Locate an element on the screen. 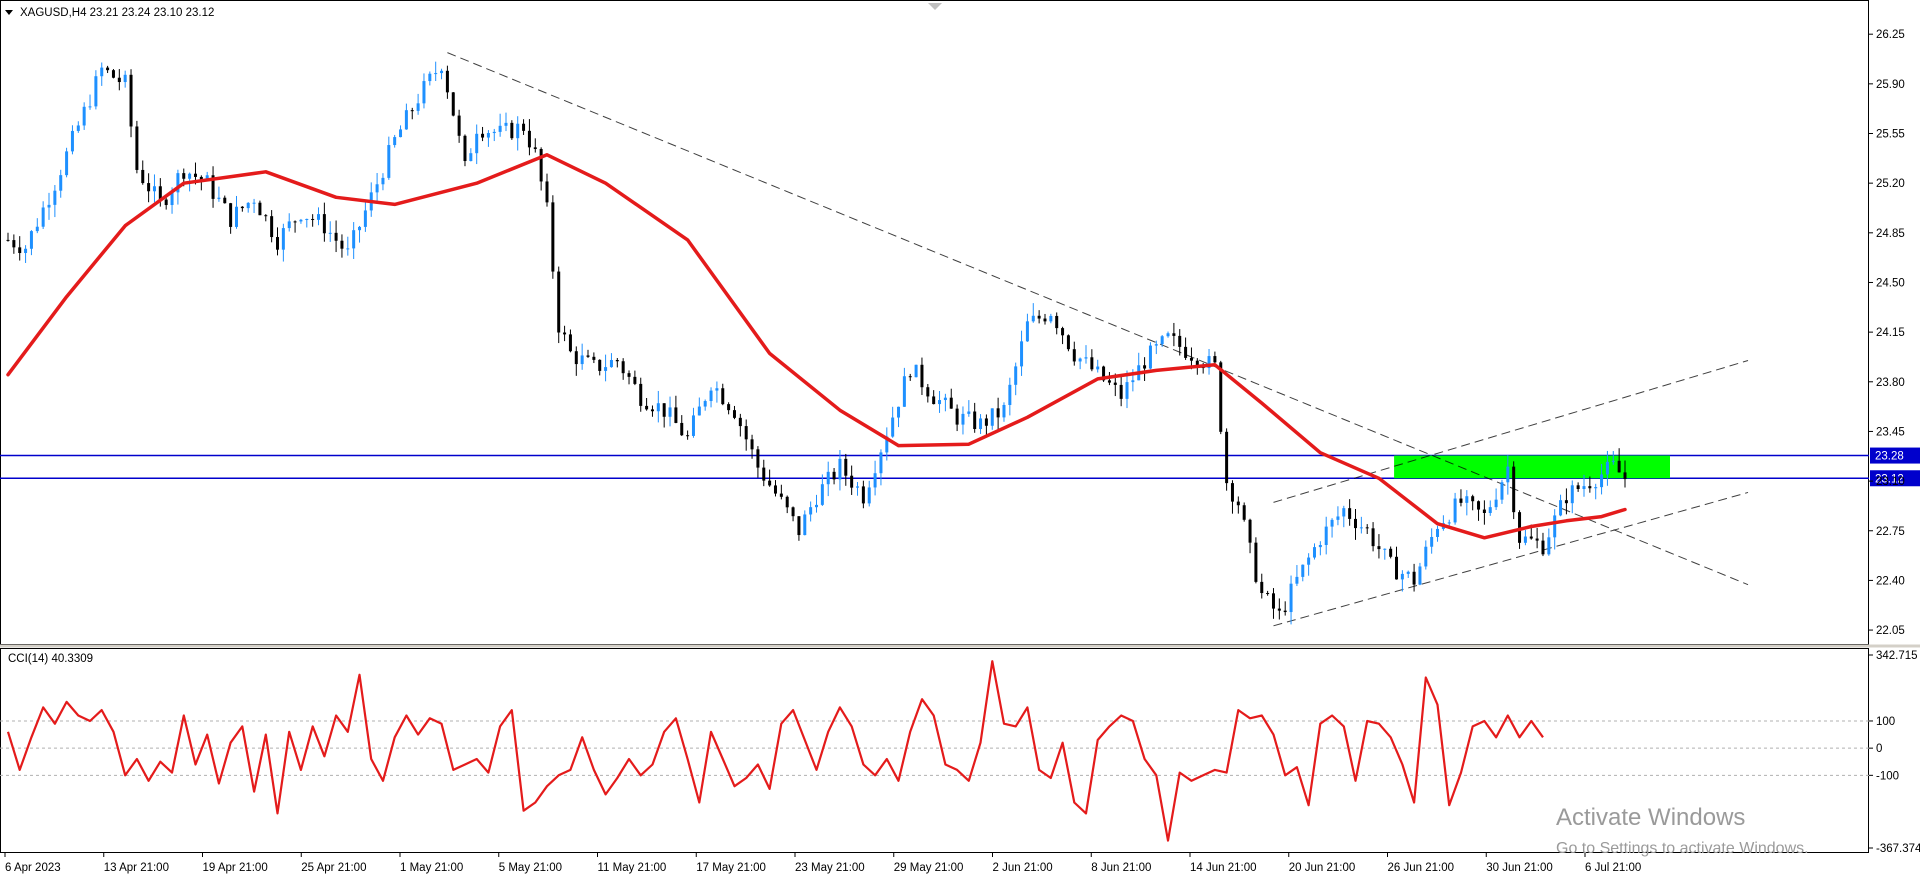 This screenshot has height=886, width=1920. time-tick-label: 29 May 21:00 is located at coordinates (929, 868).